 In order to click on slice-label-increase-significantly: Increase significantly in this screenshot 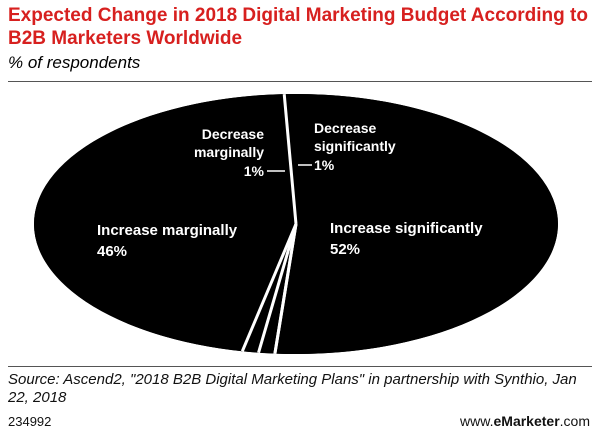, I will do `click(406, 228)`.